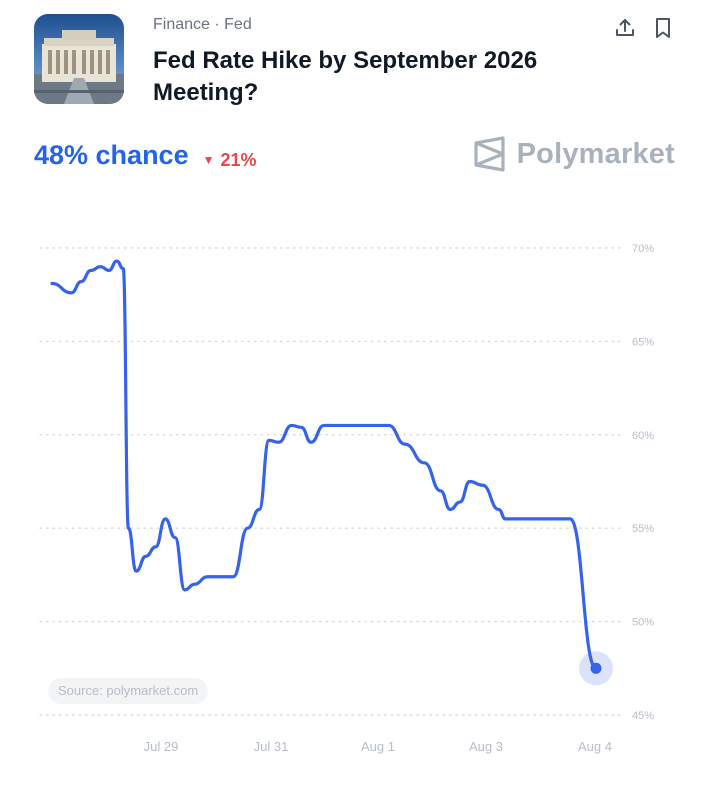  Describe the element at coordinates (202, 24) in the screenshot. I see `market-category: Finance · Fed` at that location.